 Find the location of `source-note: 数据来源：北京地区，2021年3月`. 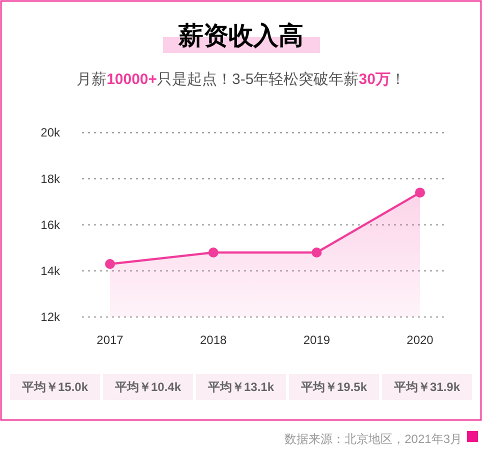

source-note: 数据来源：北京地区，2021年3月 is located at coordinates (373, 439).